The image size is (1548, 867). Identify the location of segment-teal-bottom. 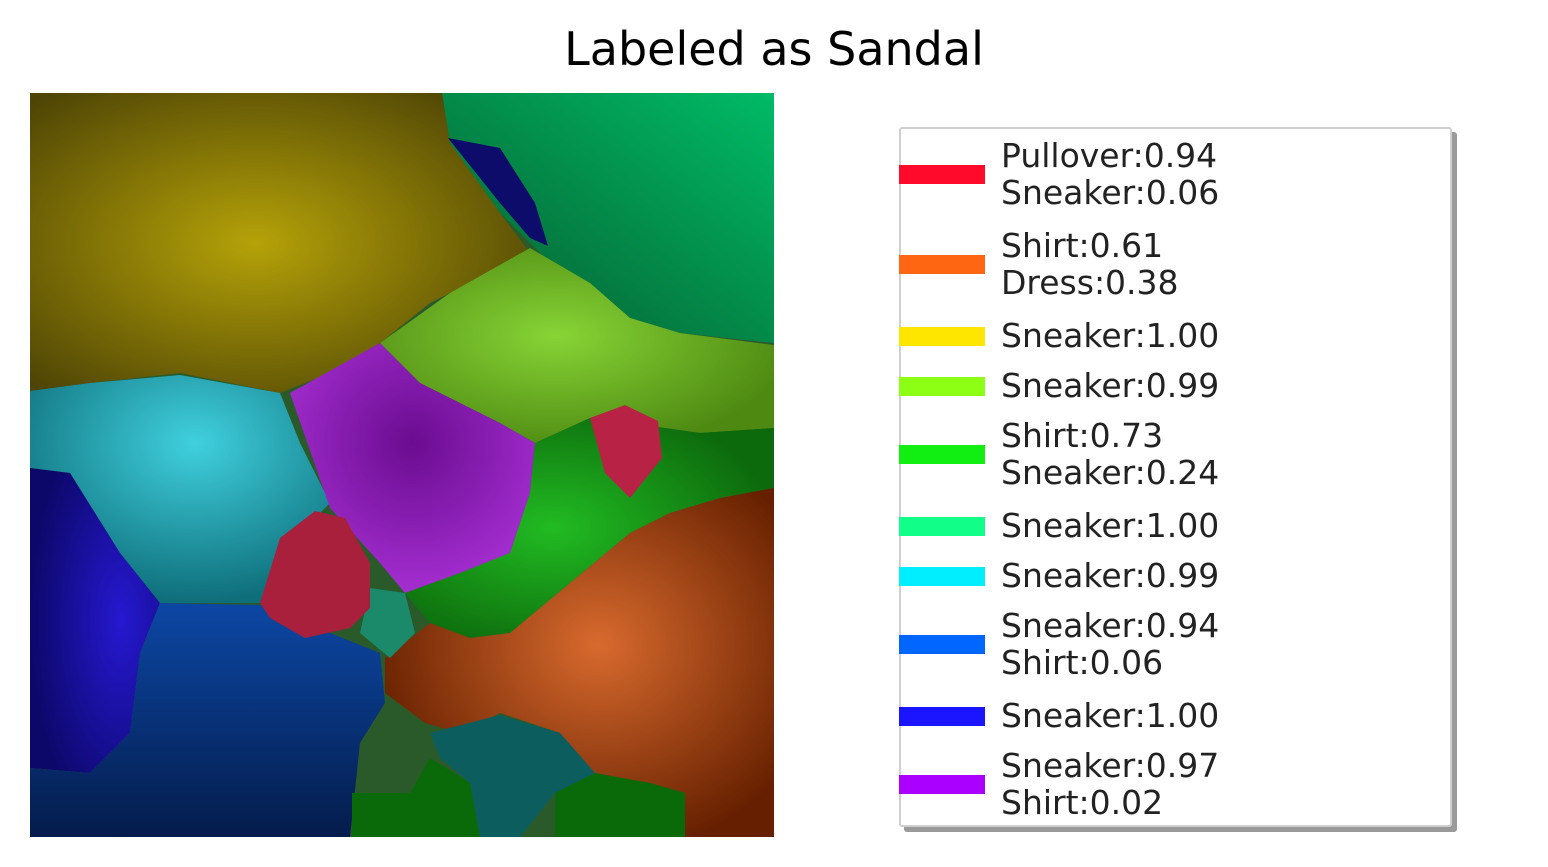
(512, 776).